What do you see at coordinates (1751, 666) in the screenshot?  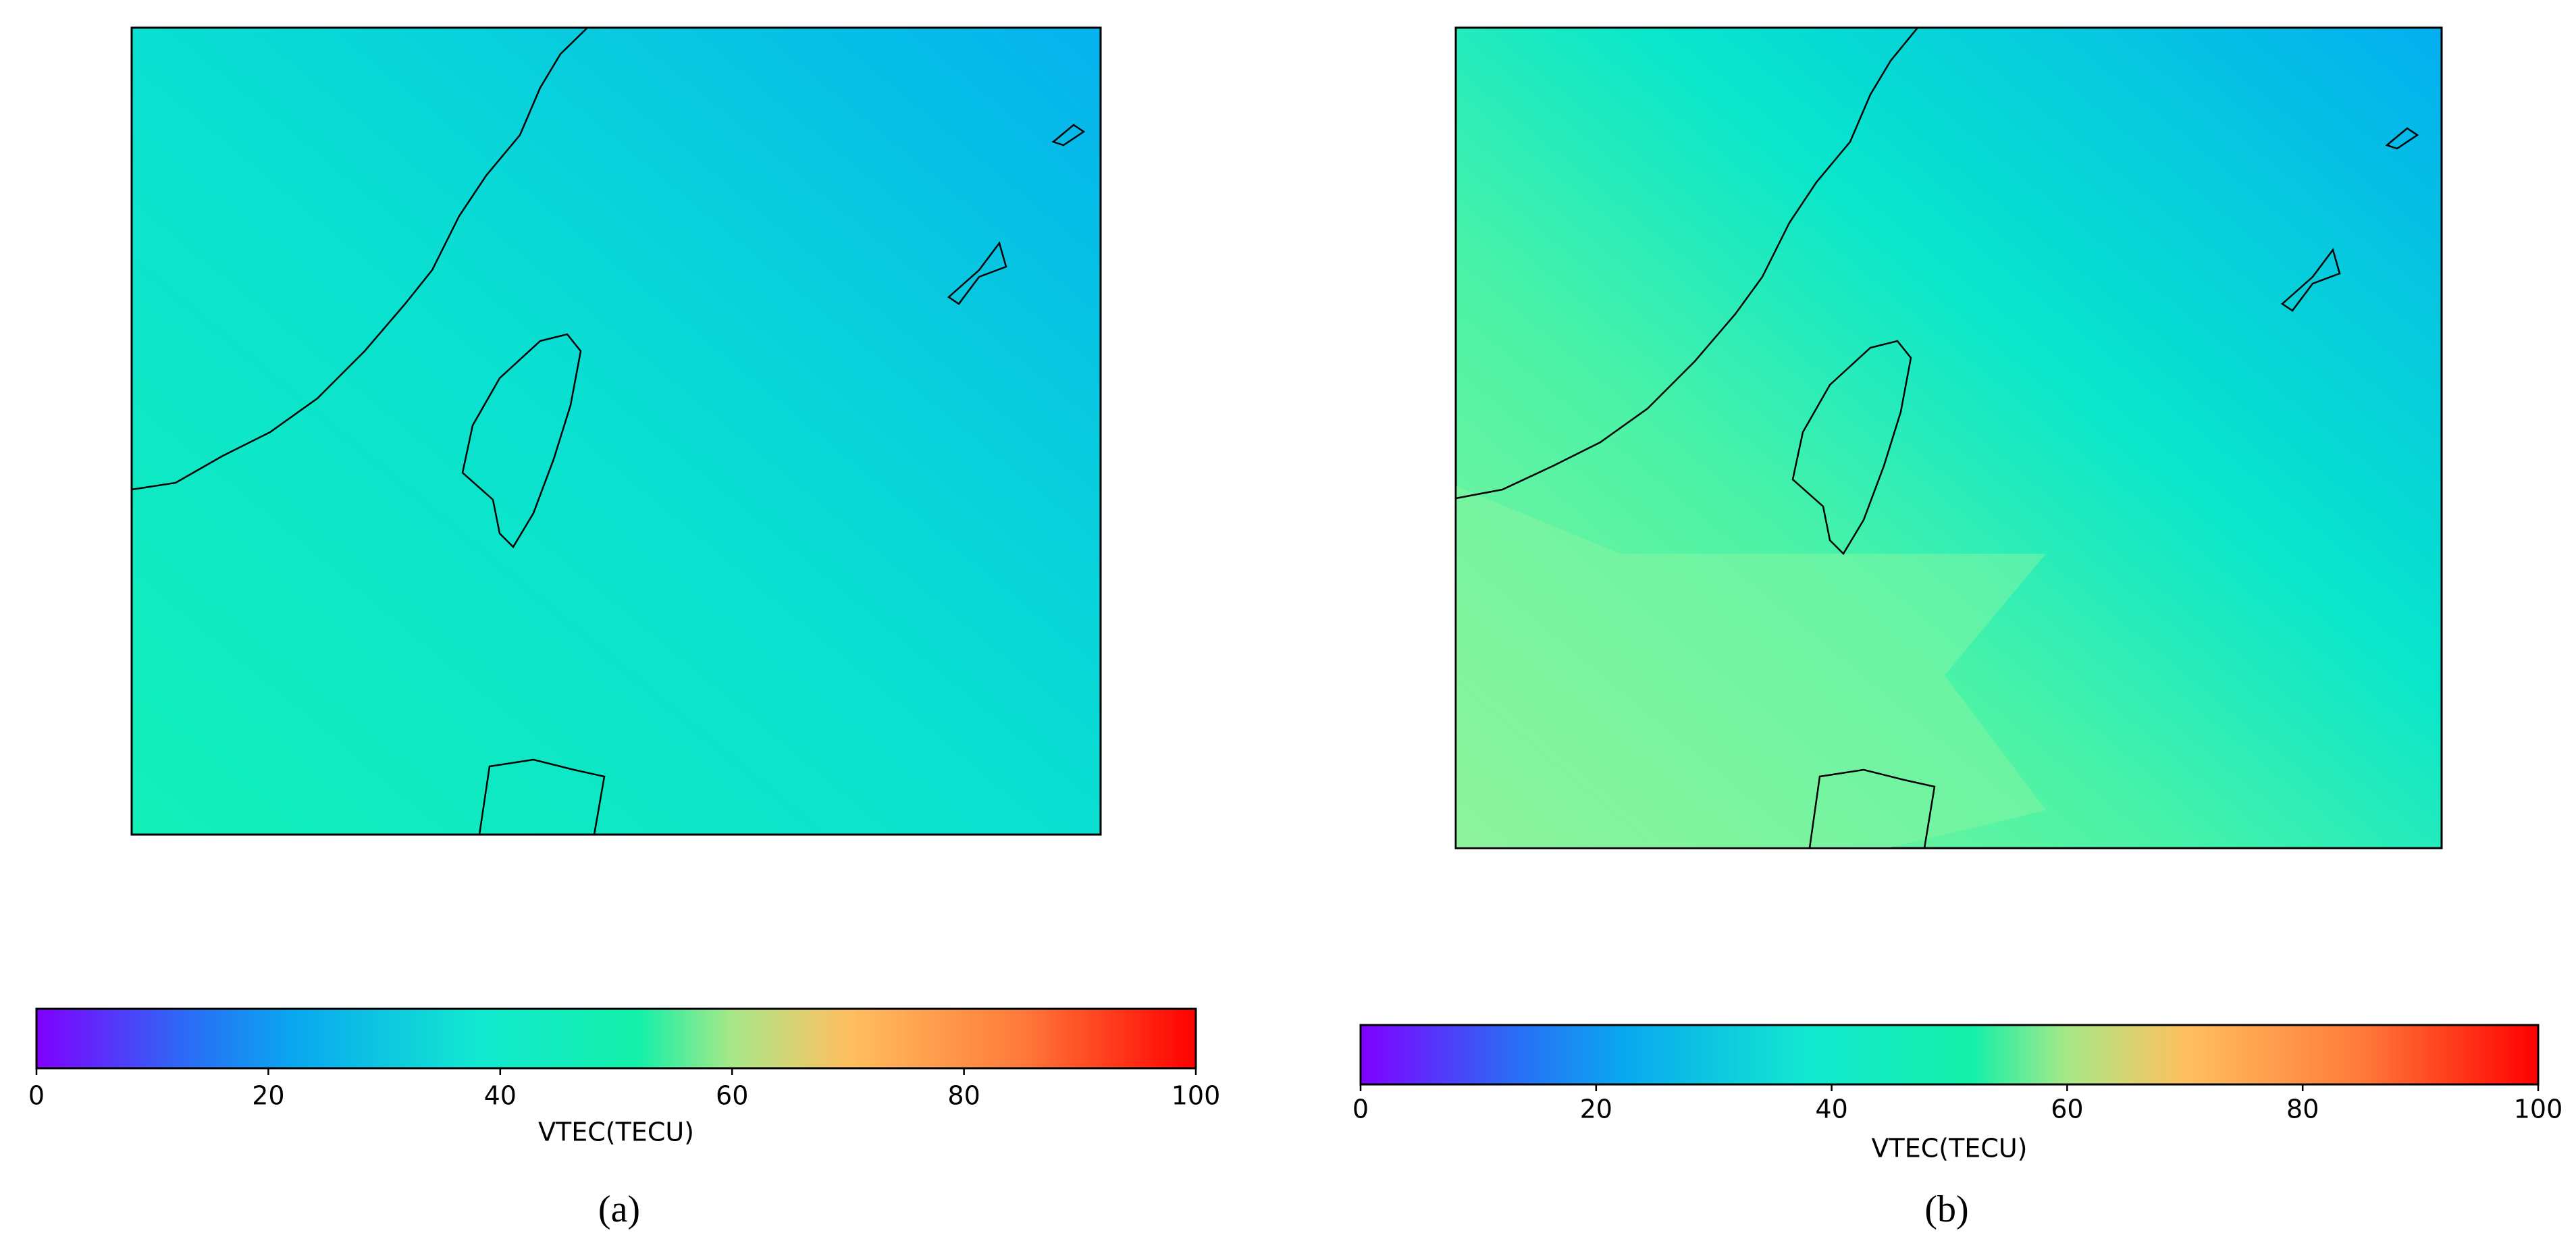 I see `anomaly` at bounding box center [1751, 666].